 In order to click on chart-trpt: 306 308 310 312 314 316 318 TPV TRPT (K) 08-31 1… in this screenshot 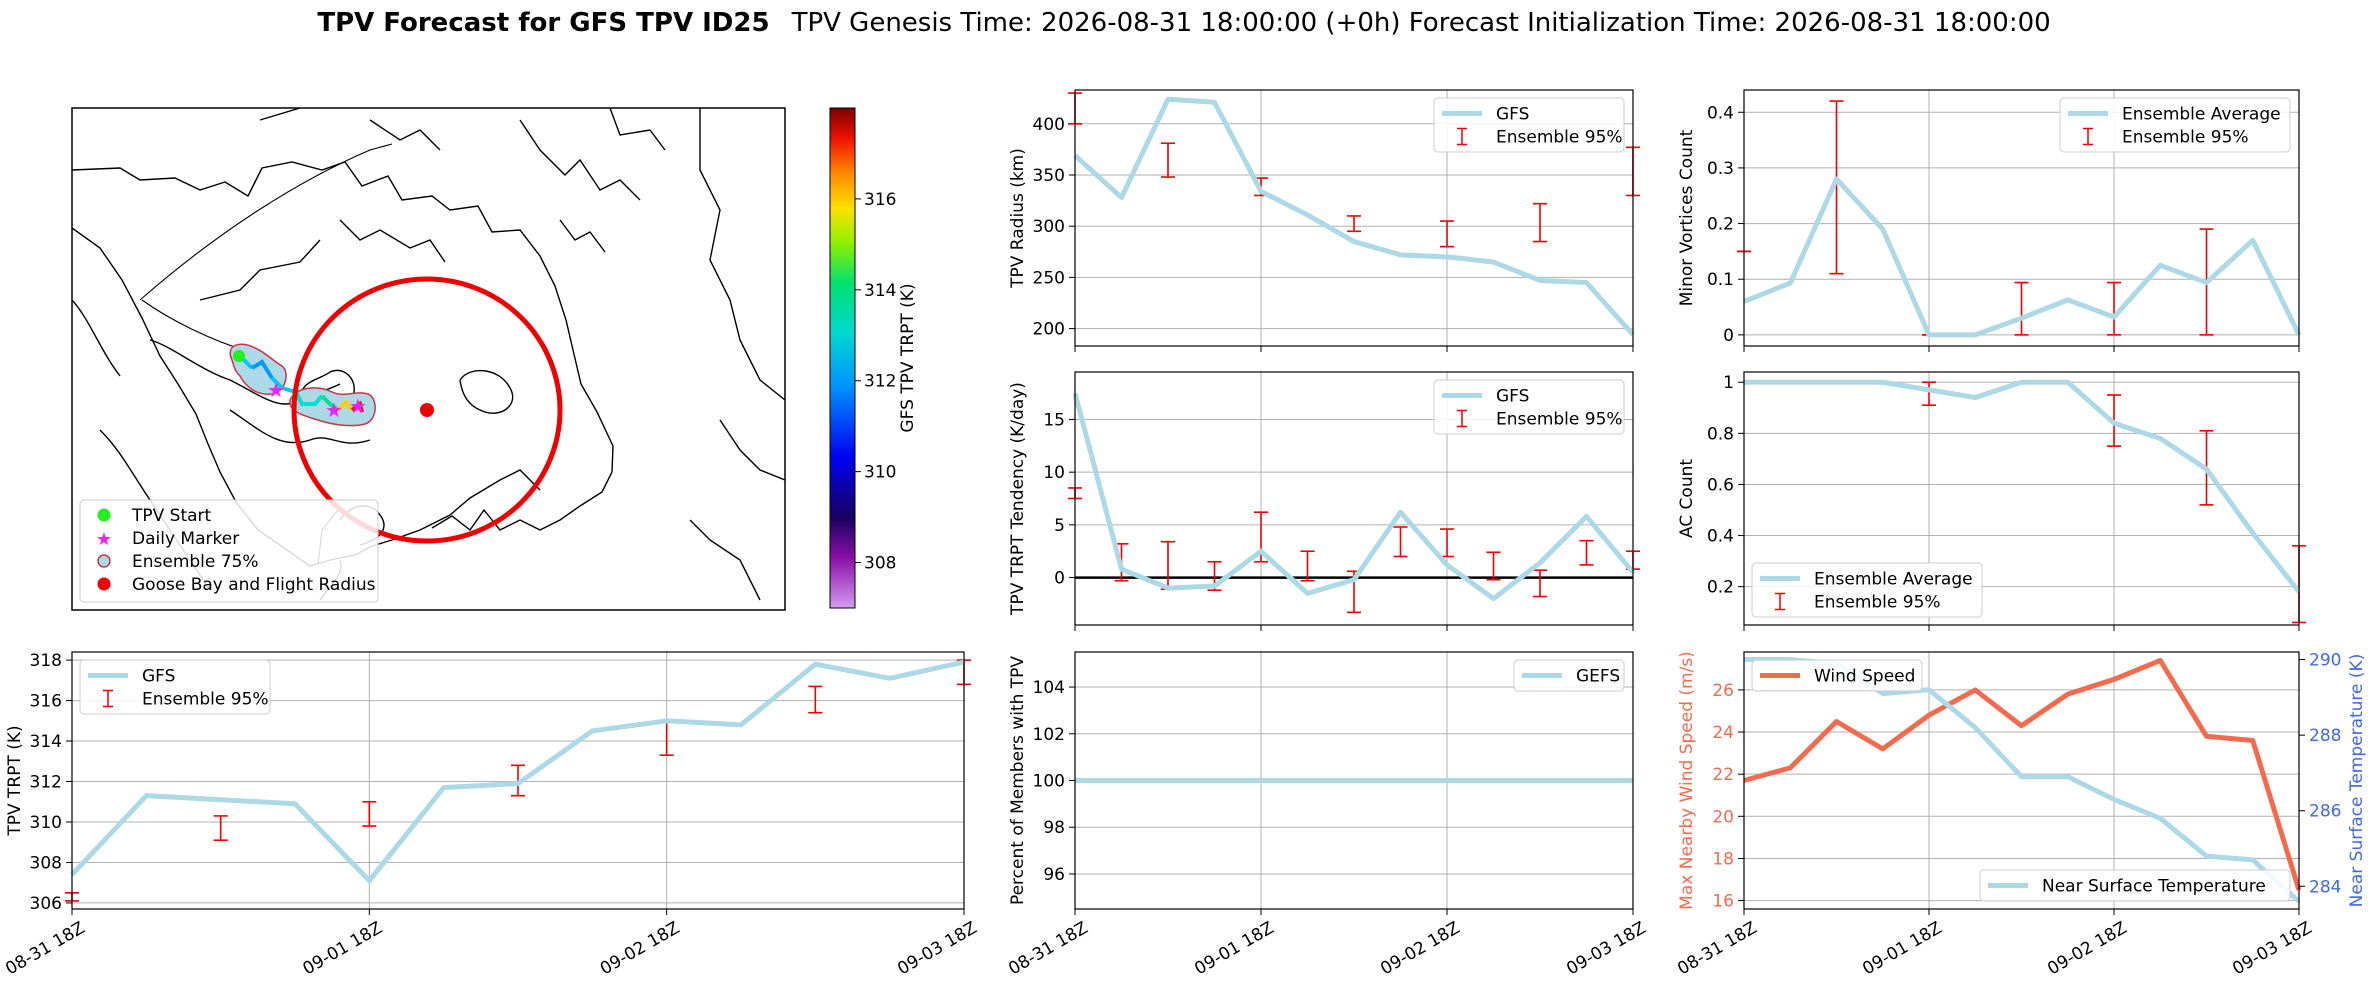, I will do `click(491, 815)`.